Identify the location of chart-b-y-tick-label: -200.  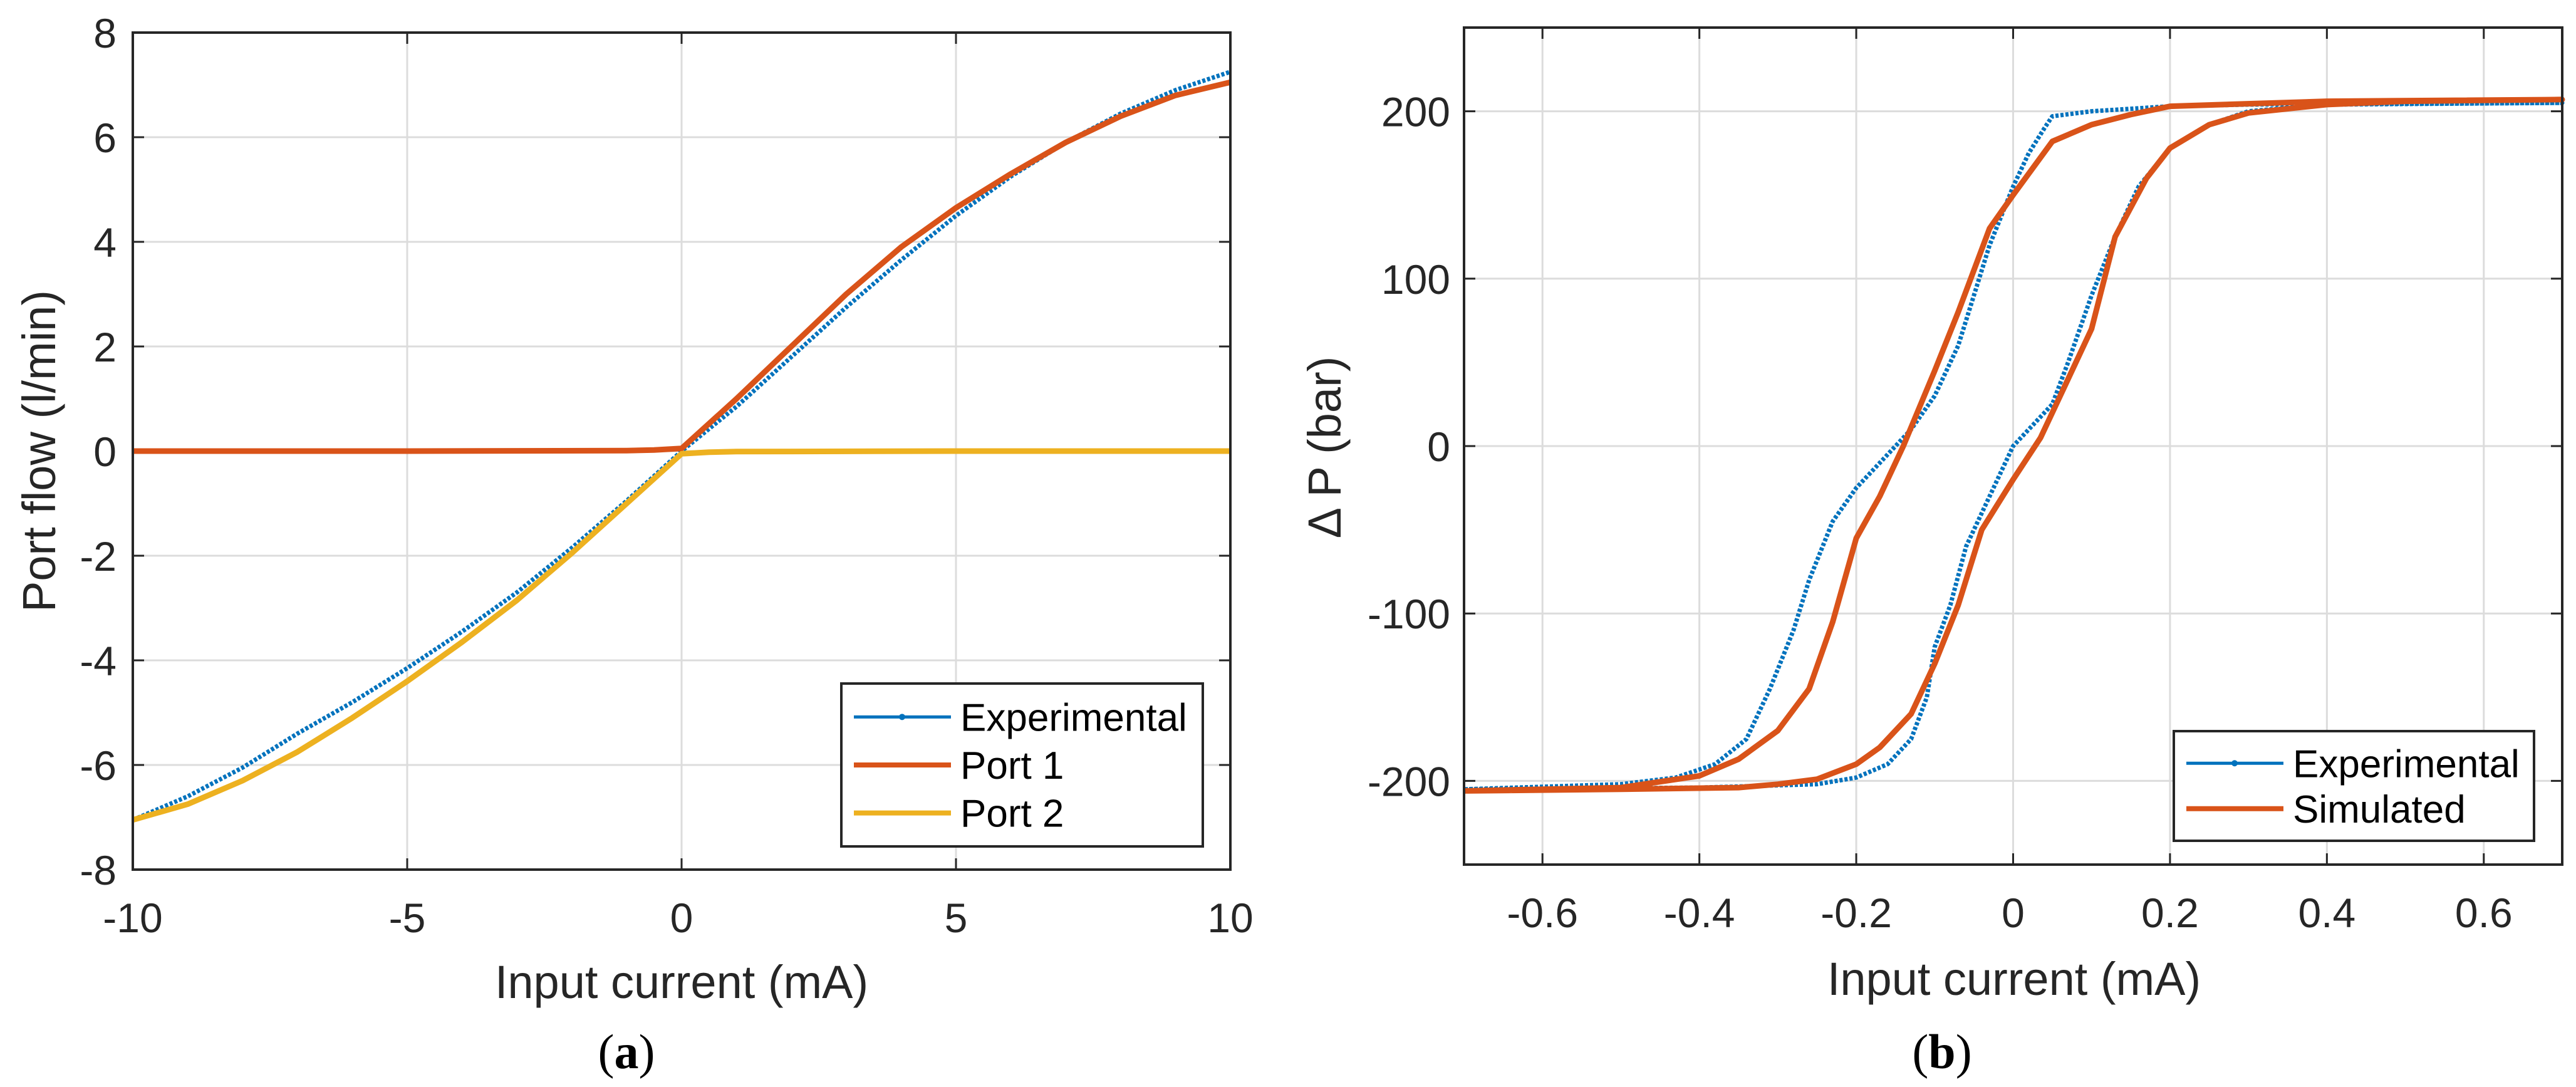
(1409, 781).